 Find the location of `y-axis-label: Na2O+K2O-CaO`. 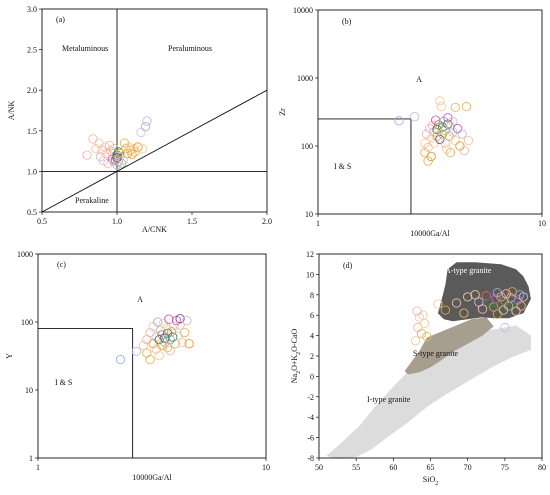

y-axis-label: Na2O+K2O-CaO is located at coordinates (296, 356).